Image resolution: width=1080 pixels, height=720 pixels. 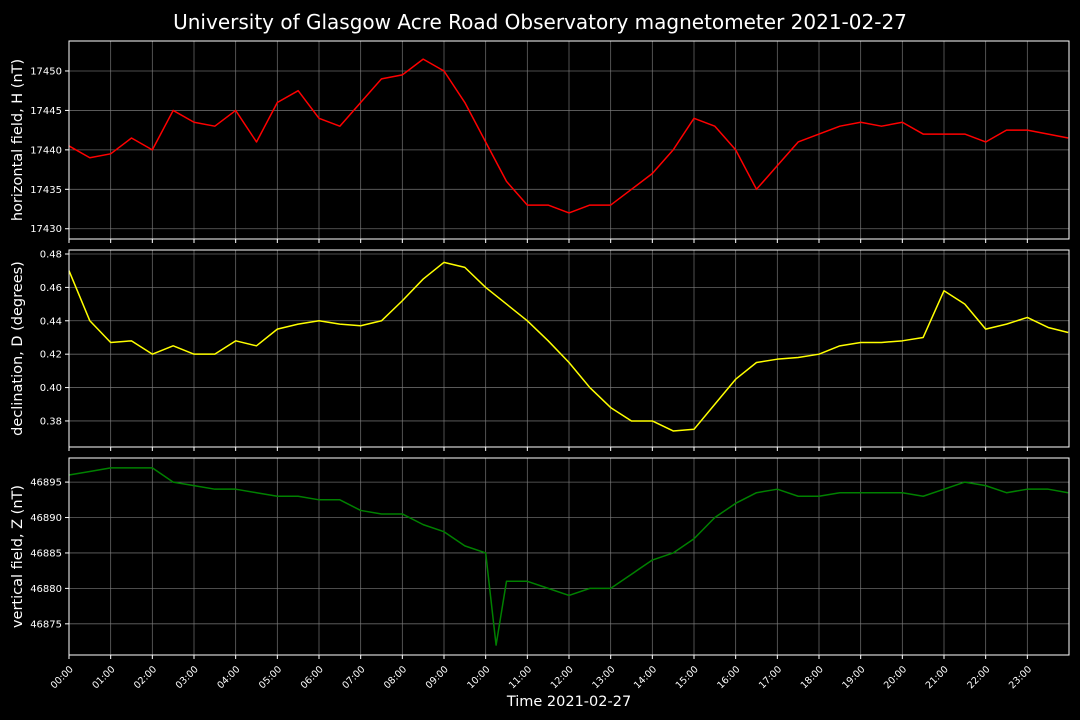 What do you see at coordinates (18, 556) in the screenshot?
I see `y-axis-label: vertical field, Z (nT)` at bounding box center [18, 556].